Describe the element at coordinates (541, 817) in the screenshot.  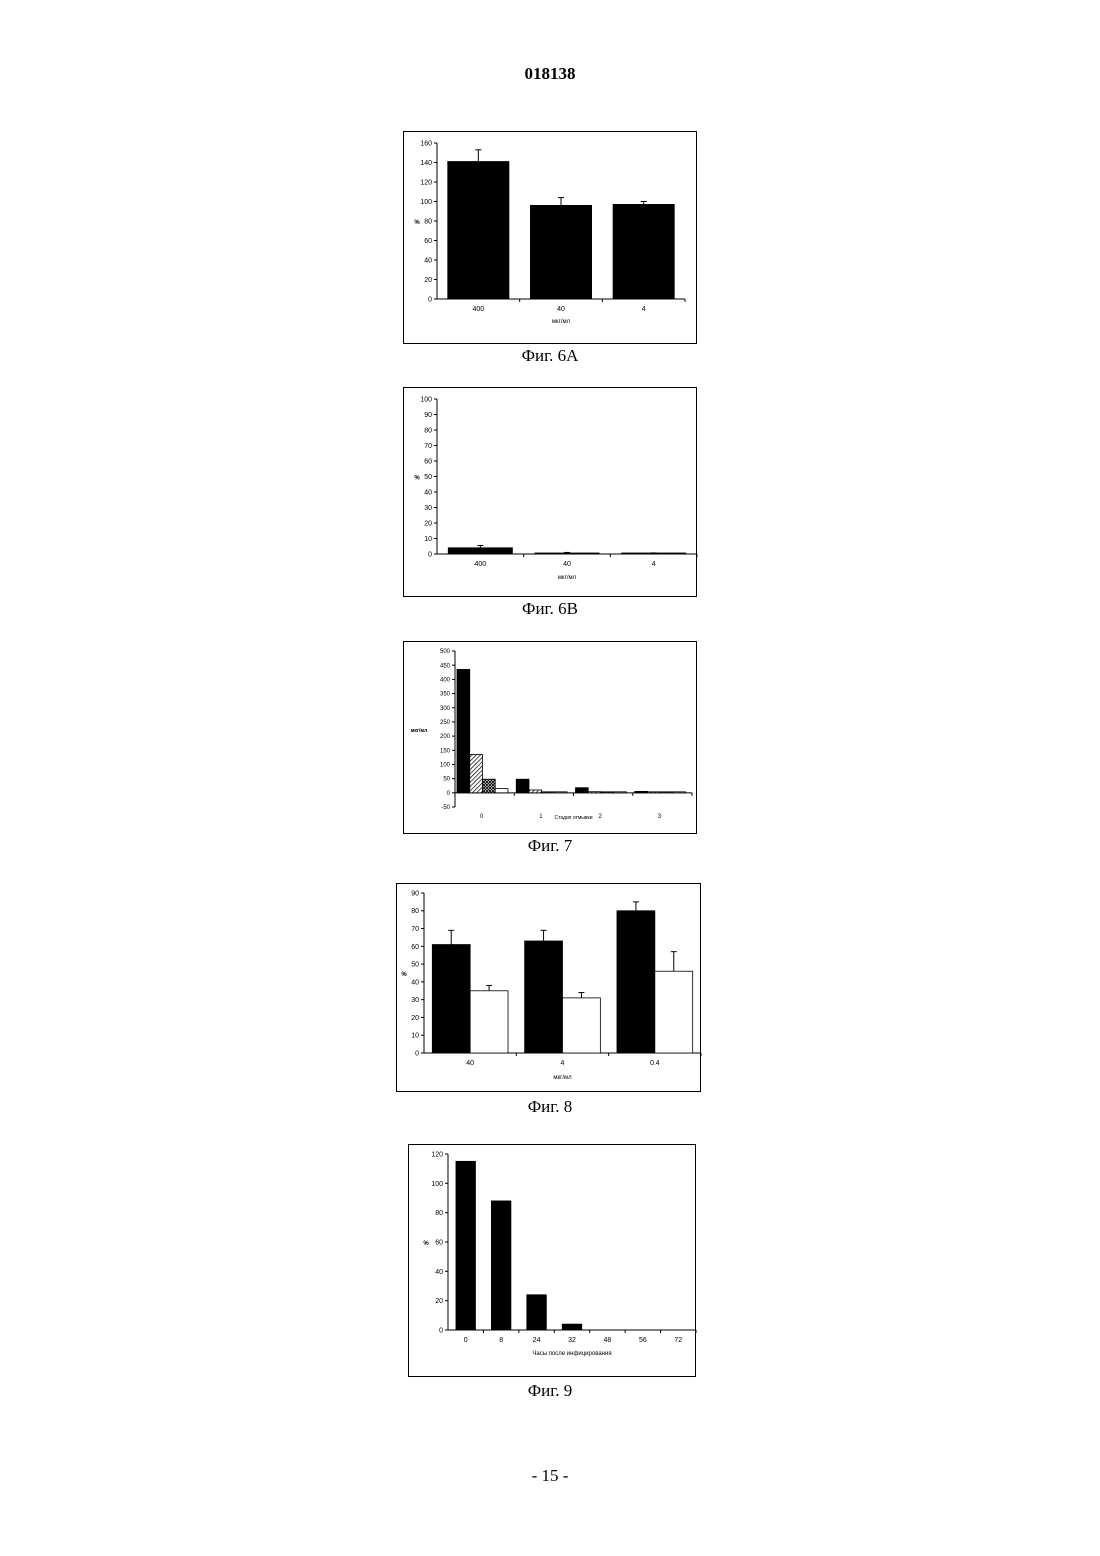
I see `x-tick-label: 1` at that location.